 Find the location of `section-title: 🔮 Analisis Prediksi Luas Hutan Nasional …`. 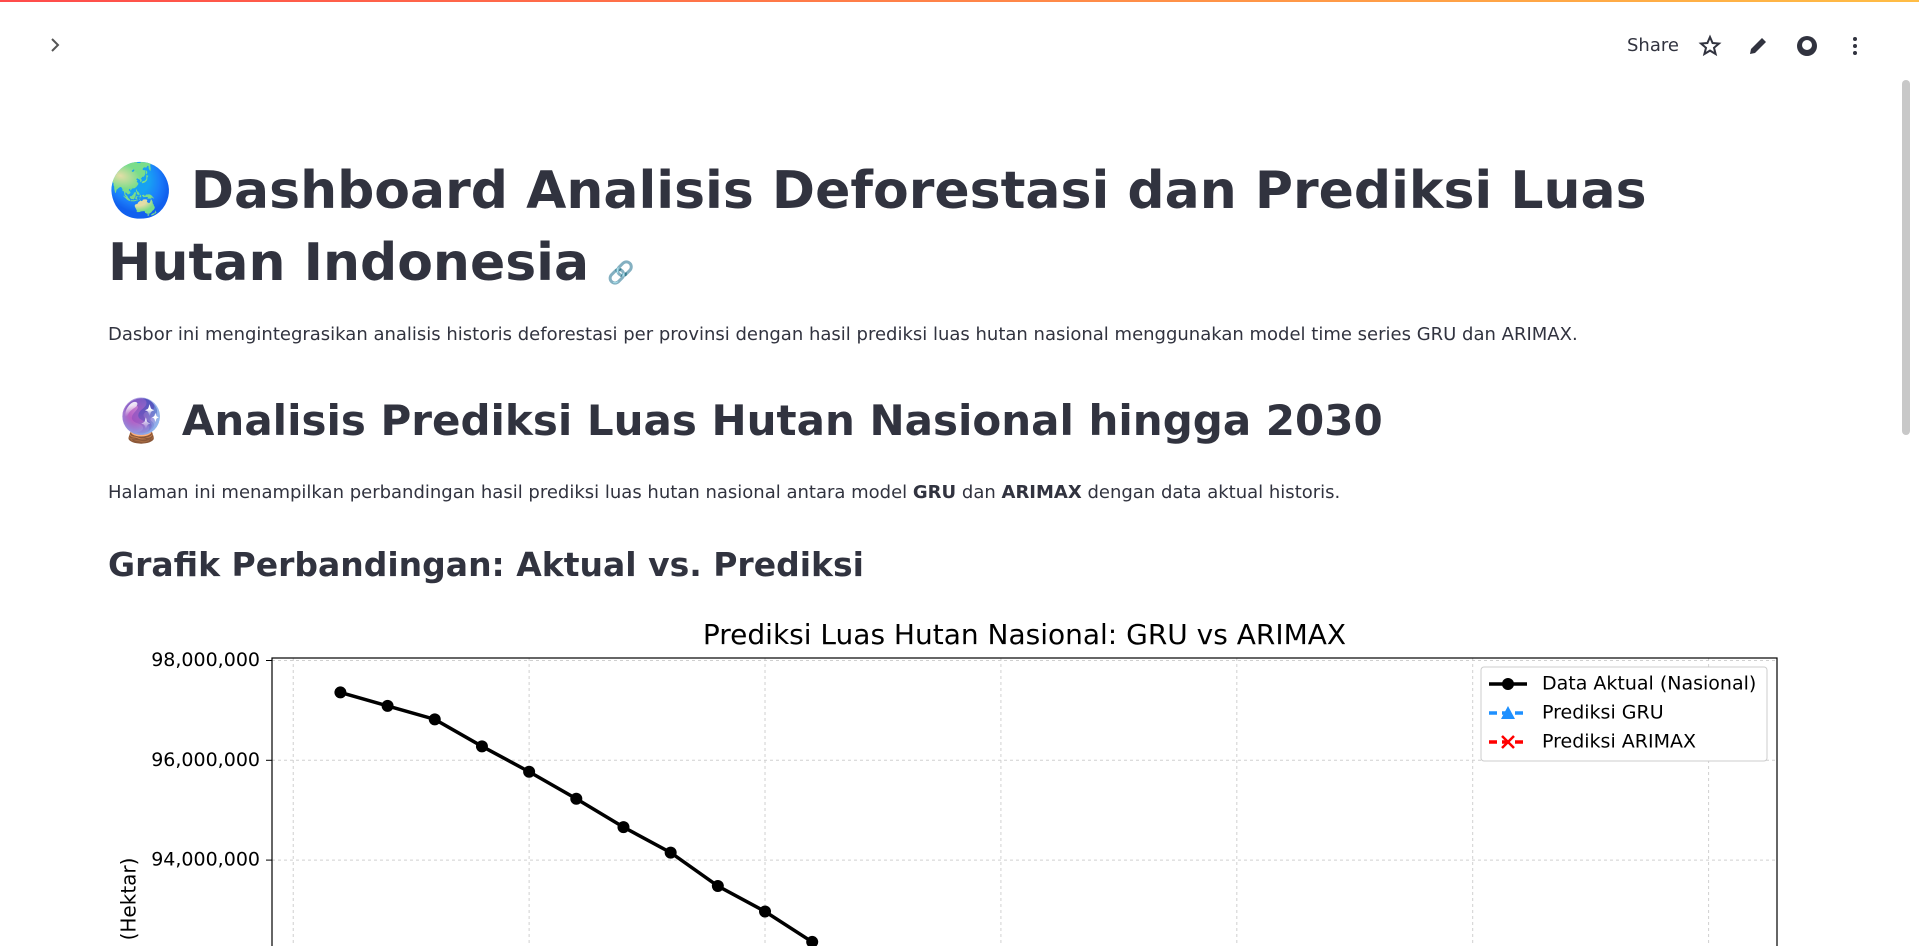

section-title: 🔮 Analisis Prediksi Luas Hutan Nasional … is located at coordinates (749, 421).